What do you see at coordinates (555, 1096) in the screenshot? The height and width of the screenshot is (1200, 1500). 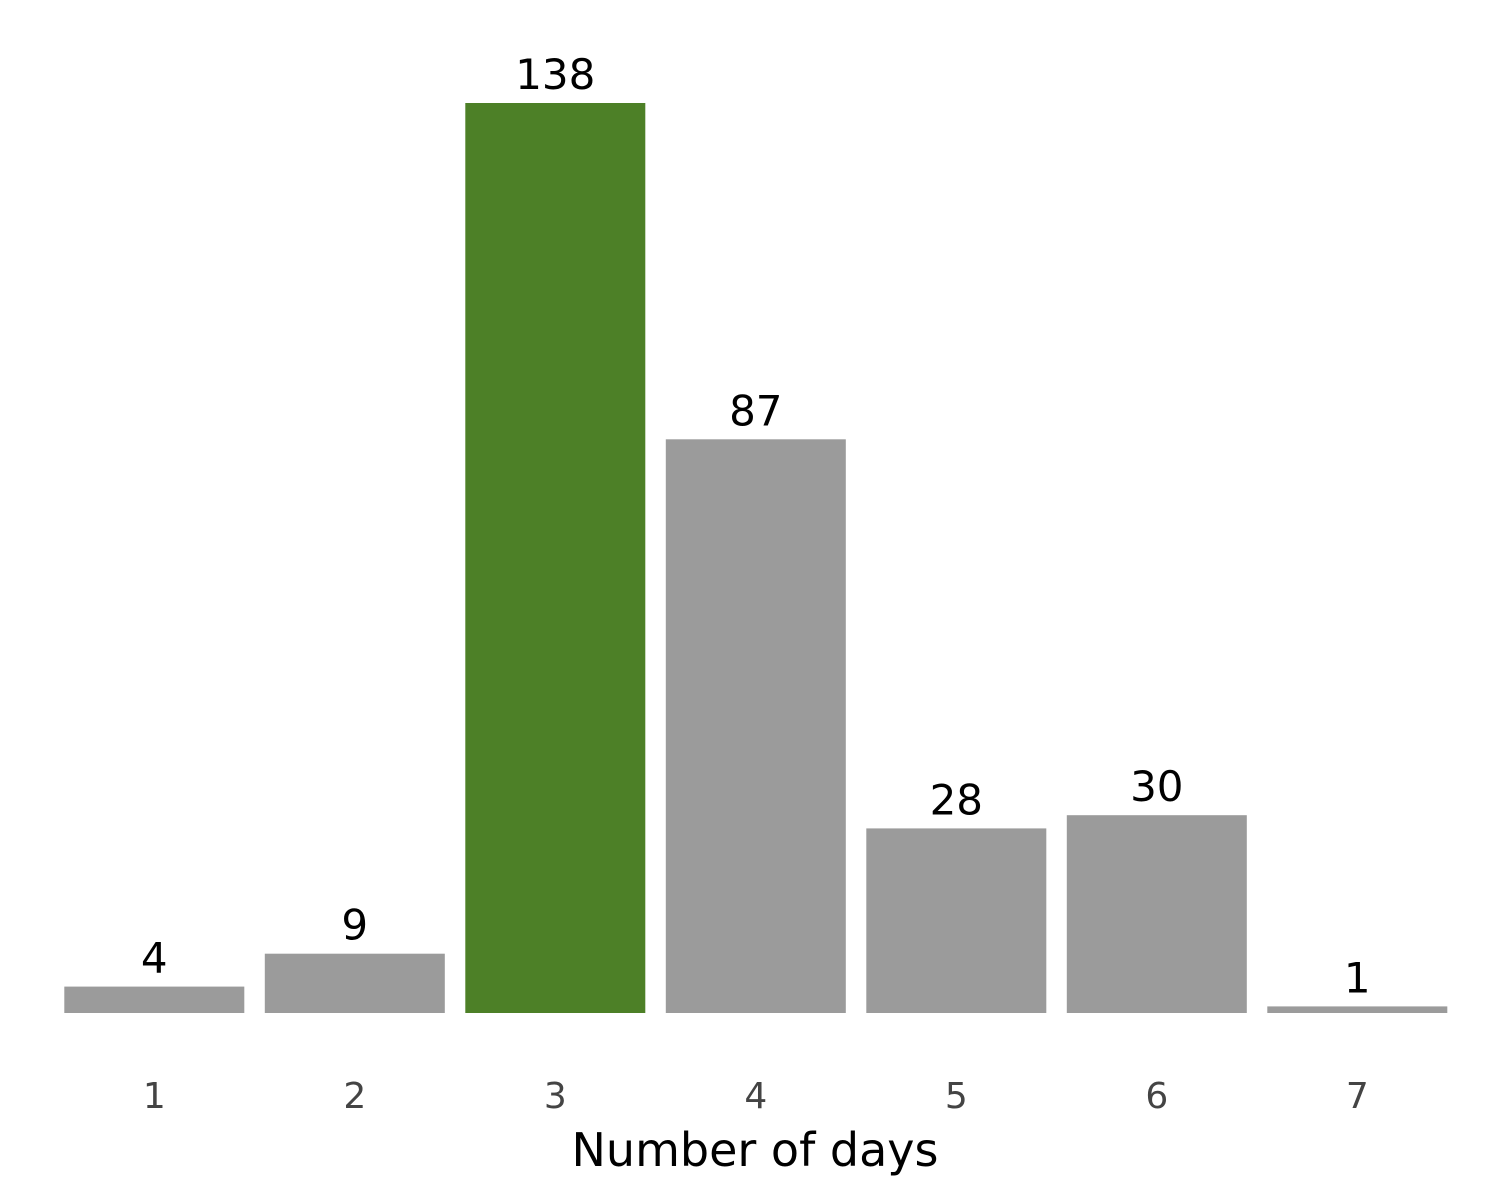 I see `x-tick-label-3: 3` at bounding box center [555, 1096].